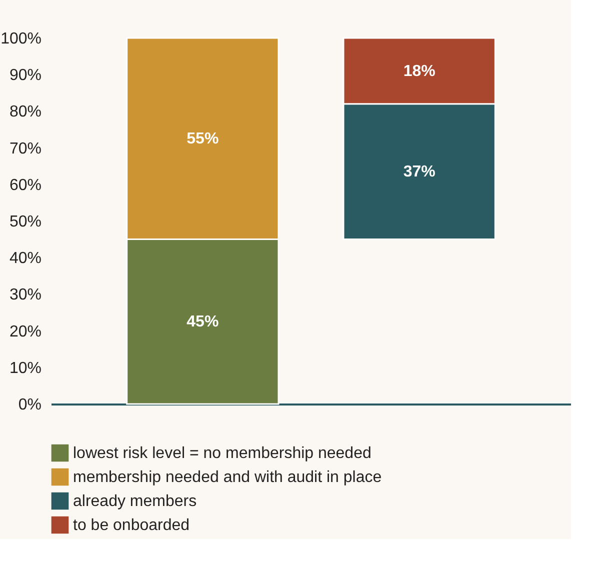 The height and width of the screenshot is (561, 600). I want to click on y-tick-label: 100%, so click(21, 39).